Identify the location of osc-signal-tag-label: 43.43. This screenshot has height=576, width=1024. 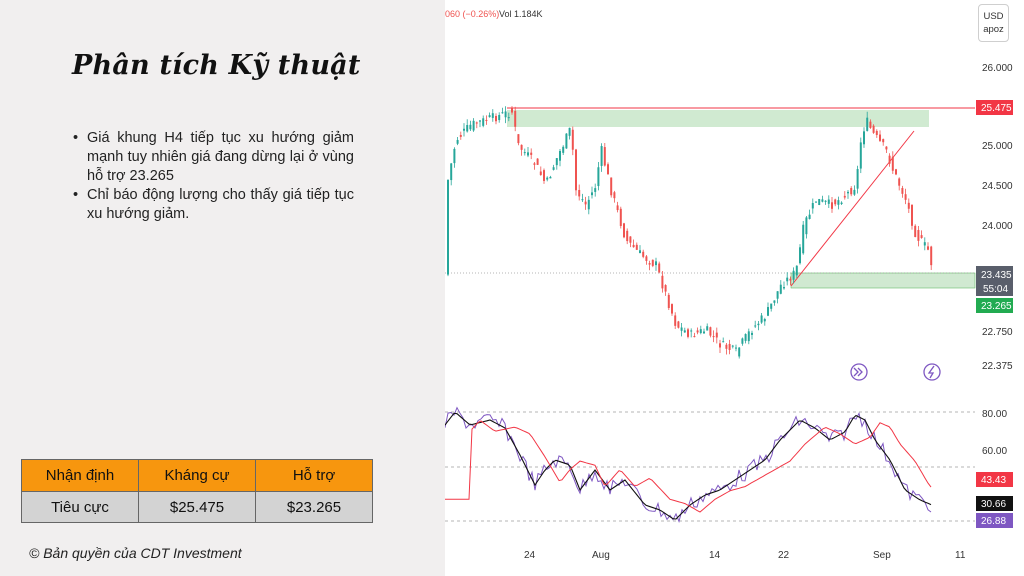
(993, 480).